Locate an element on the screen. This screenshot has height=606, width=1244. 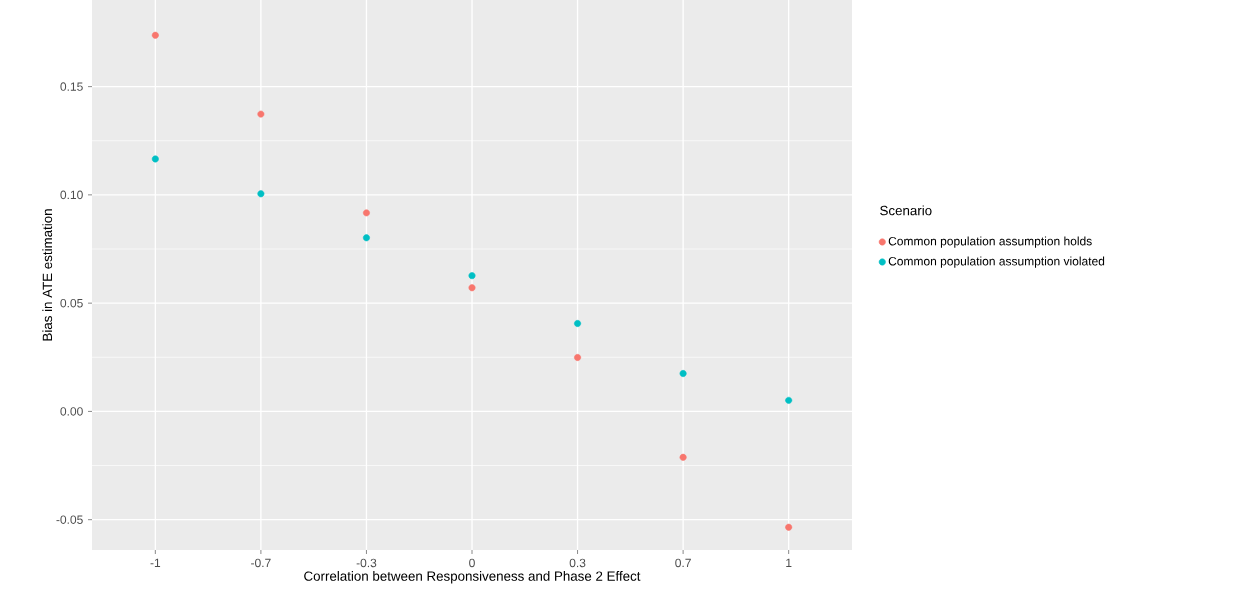
x-tick-label: 1 is located at coordinates (789, 562).